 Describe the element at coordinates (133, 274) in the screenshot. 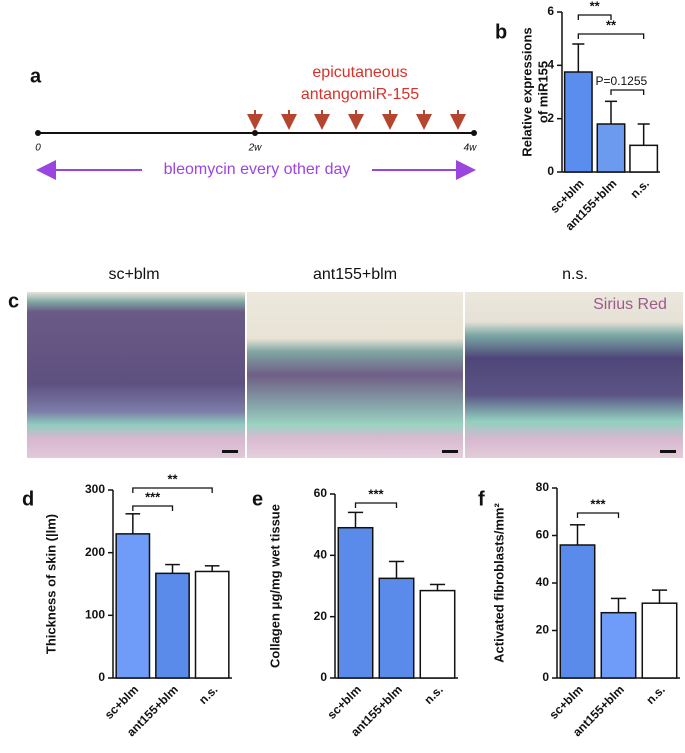

I see `image-title: sc+blm` at that location.